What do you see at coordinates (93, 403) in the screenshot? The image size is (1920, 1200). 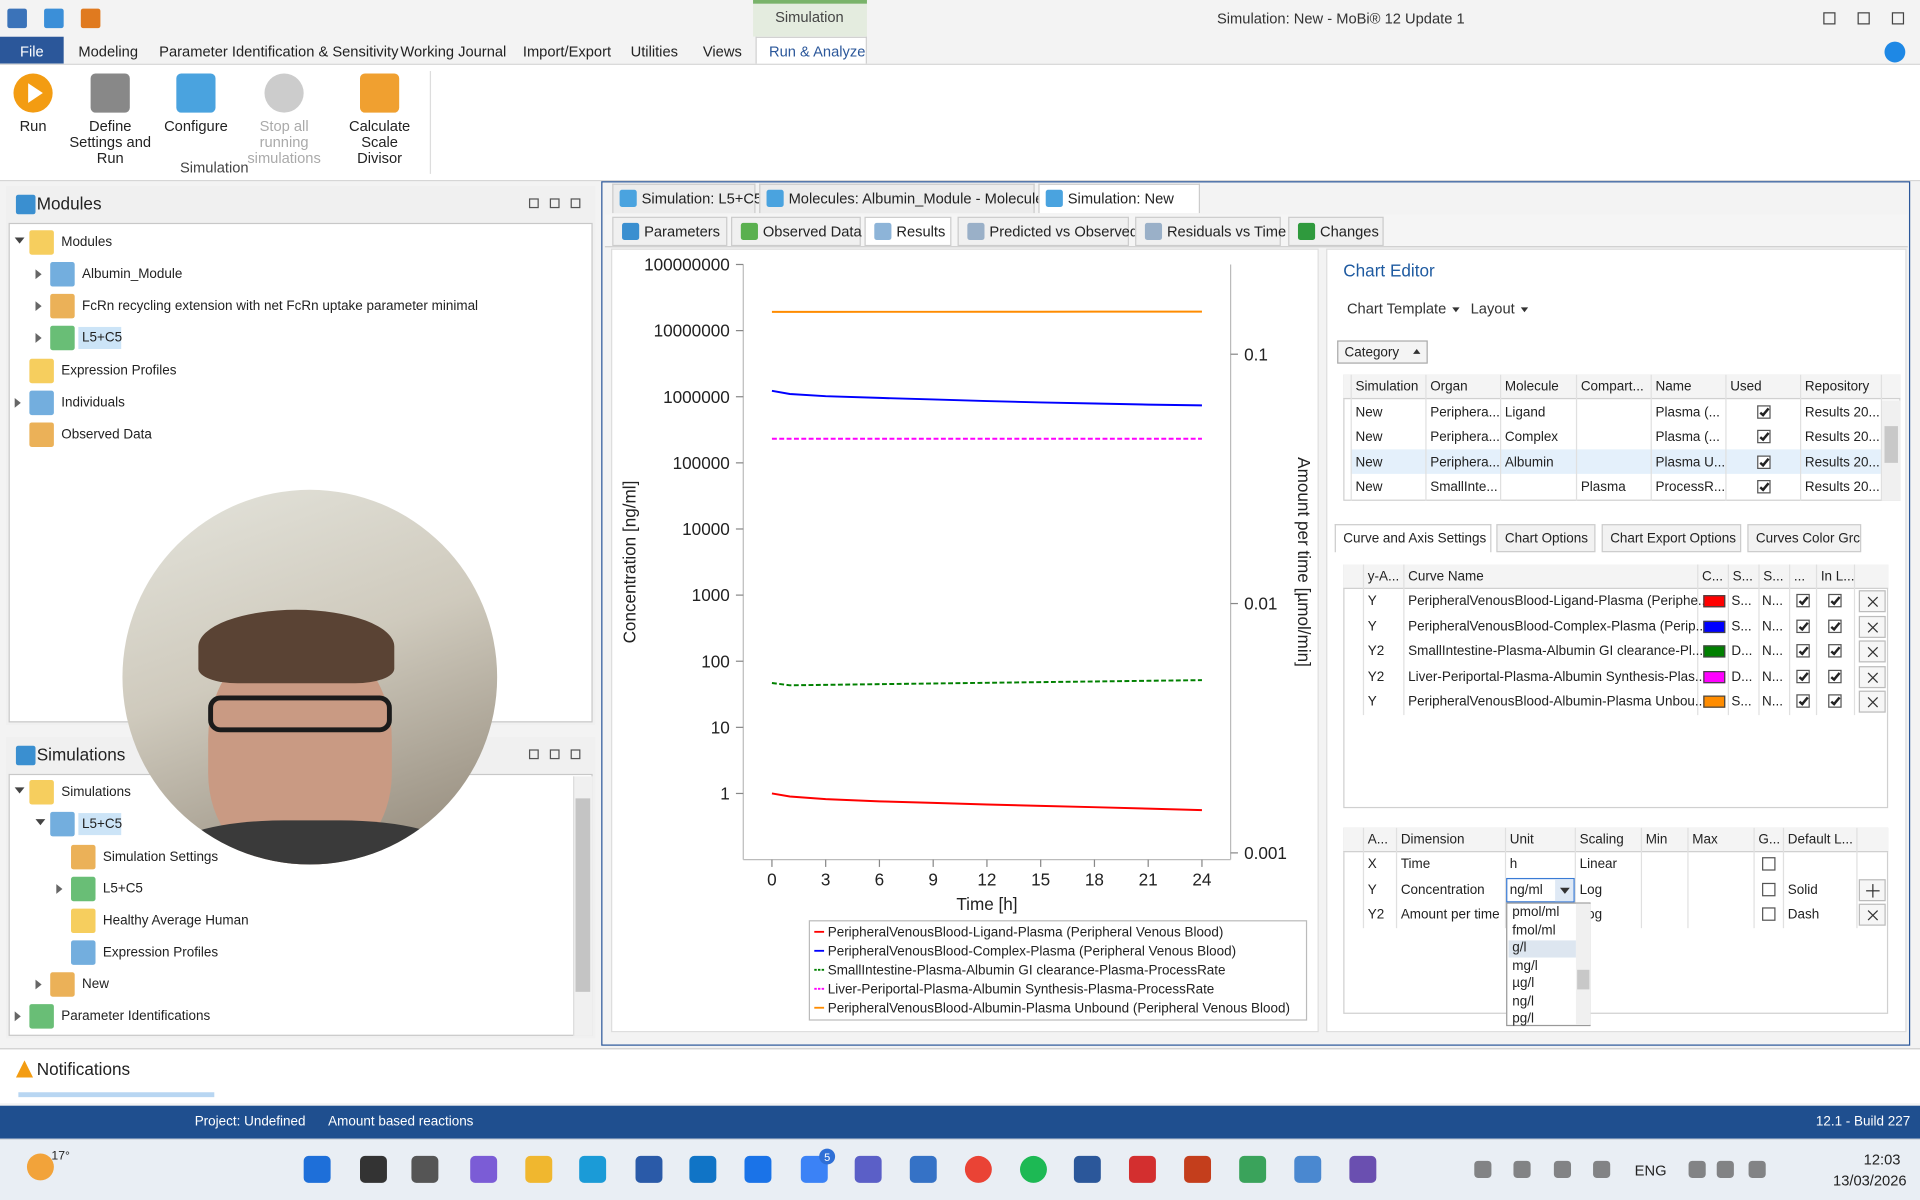 I see `tree-node: Individuals` at bounding box center [93, 403].